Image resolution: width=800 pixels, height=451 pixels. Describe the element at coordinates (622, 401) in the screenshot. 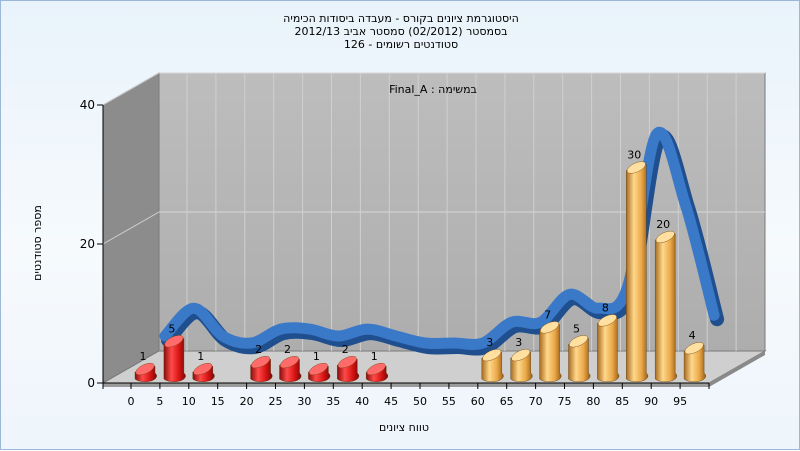

I see `x-tick-label: 85` at that location.